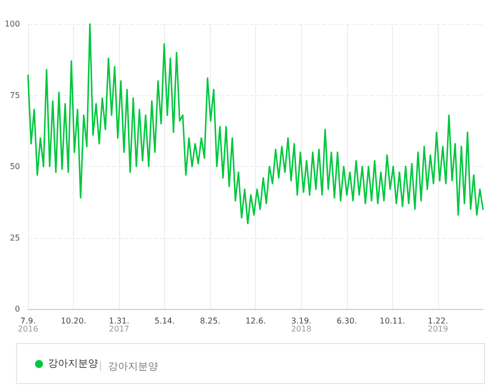 The height and width of the screenshot is (392, 495). I want to click on x-tick-label: 10.20., so click(73, 321).